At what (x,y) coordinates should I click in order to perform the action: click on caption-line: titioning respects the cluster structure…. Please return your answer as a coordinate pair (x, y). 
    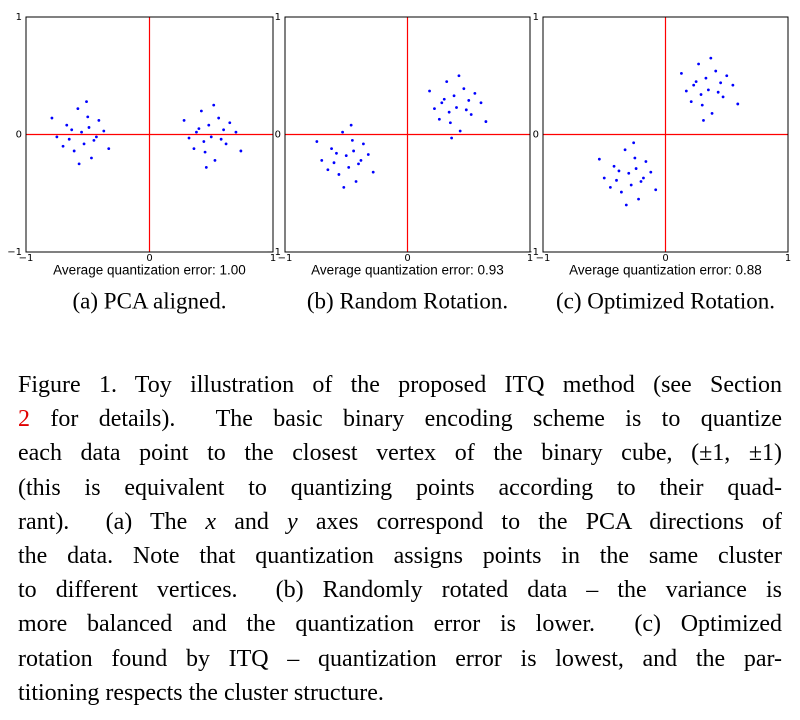
    Looking at the image, I should click on (400, 693).